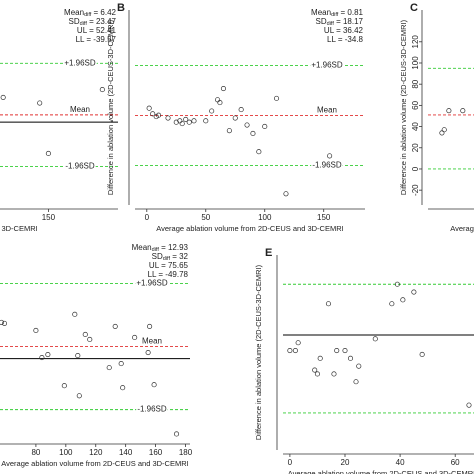  I want to click on y-tick-label: 120, so click(415, 42).